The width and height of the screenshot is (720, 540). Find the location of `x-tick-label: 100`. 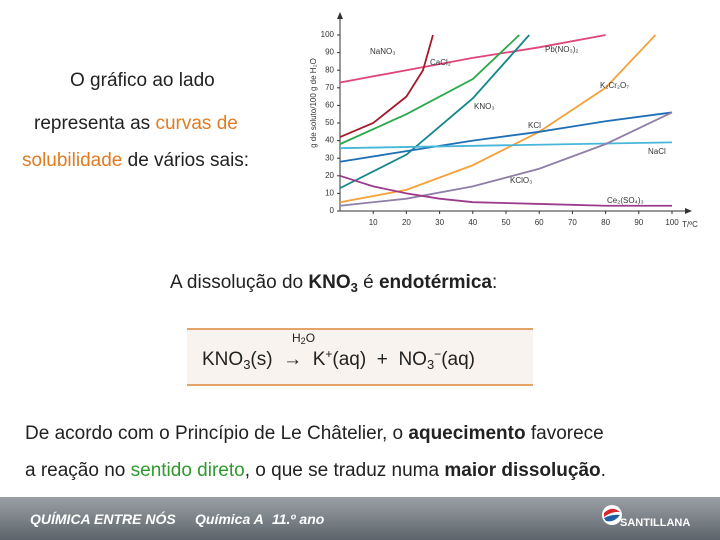

x-tick-label: 100 is located at coordinates (672, 222).